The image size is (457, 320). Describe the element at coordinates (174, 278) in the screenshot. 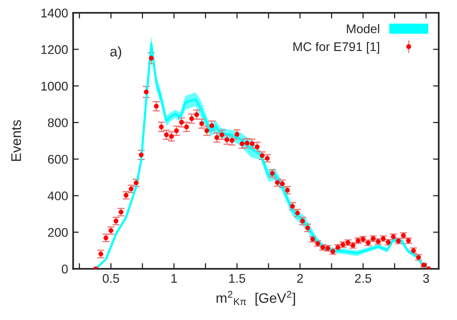

I see `x-tick-label: 1` at that location.